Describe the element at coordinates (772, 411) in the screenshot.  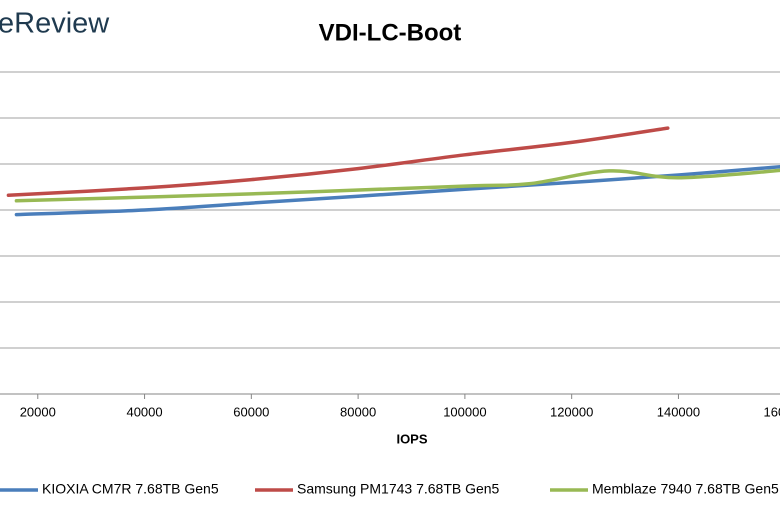
I see `x-tick-label: 160000` at that location.